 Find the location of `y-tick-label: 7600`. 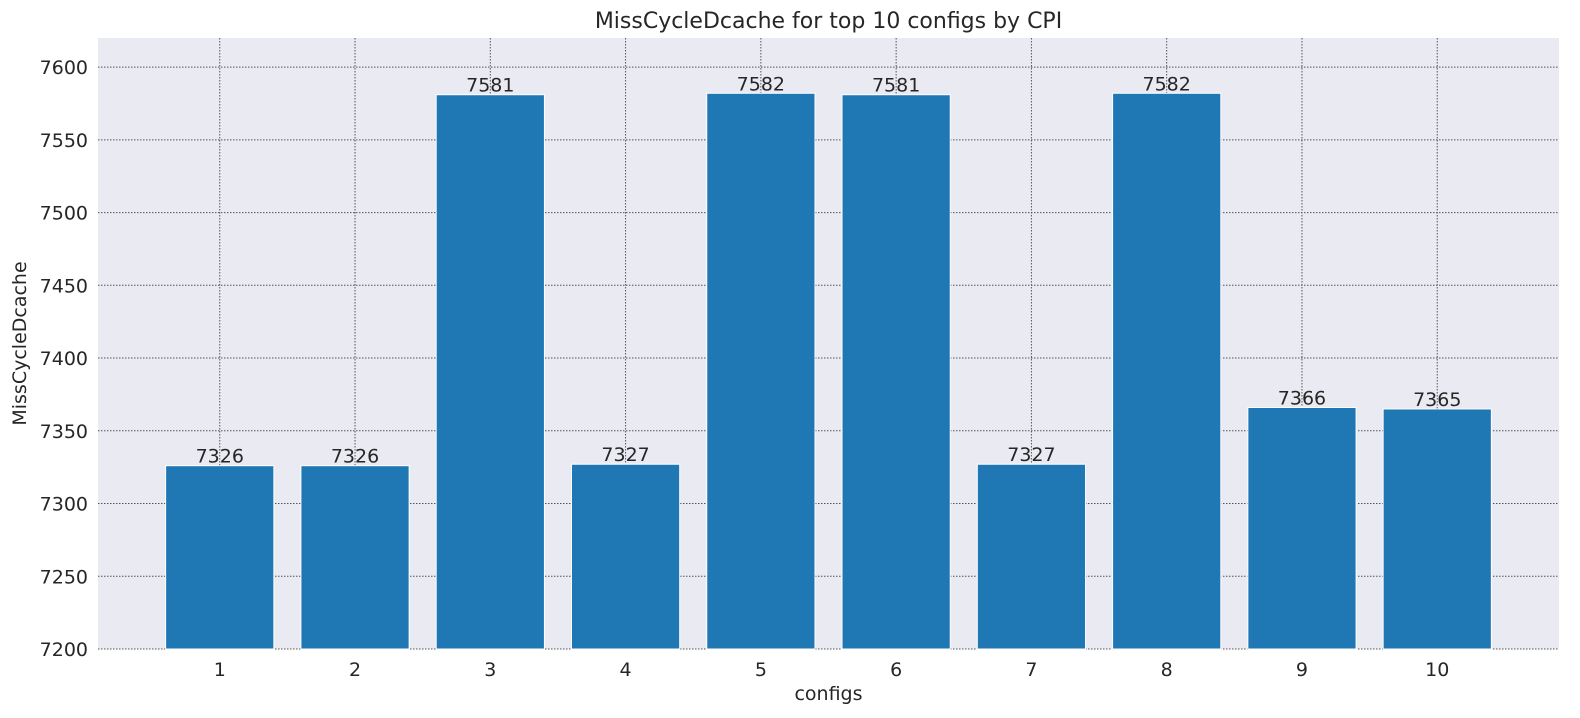

y-tick-label: 7600 is located at coordinates (64, 68).